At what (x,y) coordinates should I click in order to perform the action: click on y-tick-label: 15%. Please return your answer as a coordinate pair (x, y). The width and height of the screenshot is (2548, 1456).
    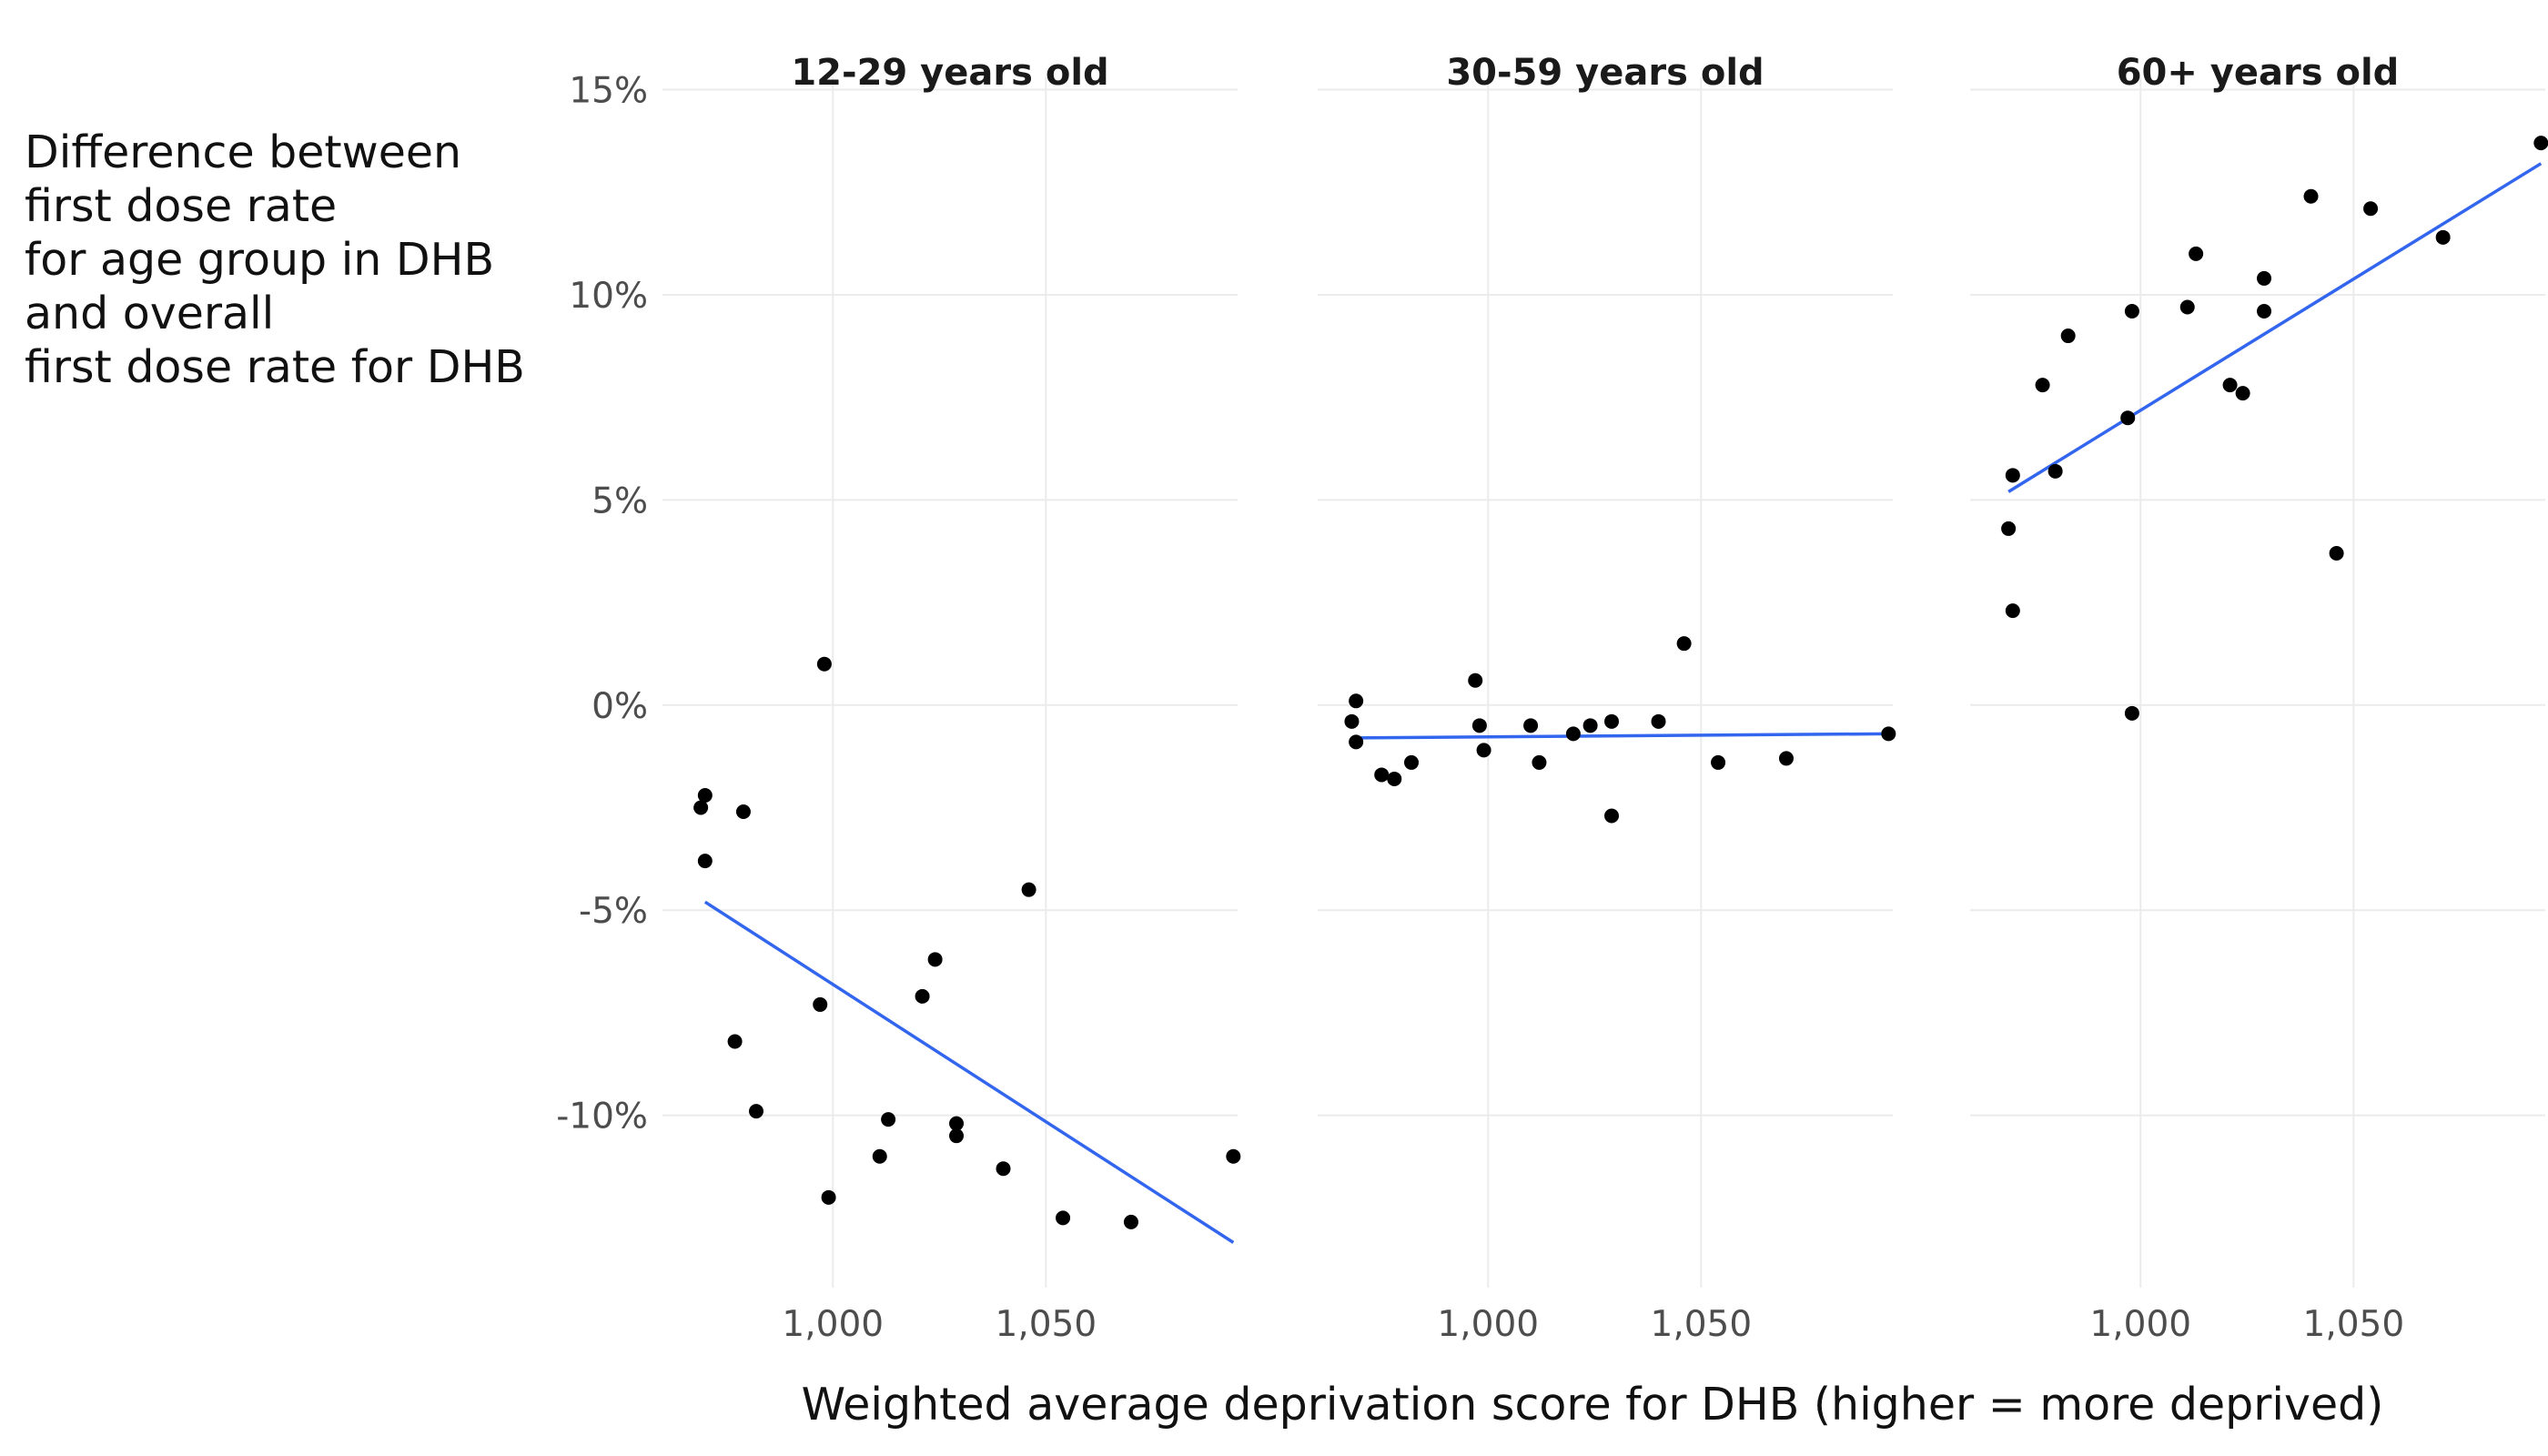
    Looking at the image, I should click on (609, 92).